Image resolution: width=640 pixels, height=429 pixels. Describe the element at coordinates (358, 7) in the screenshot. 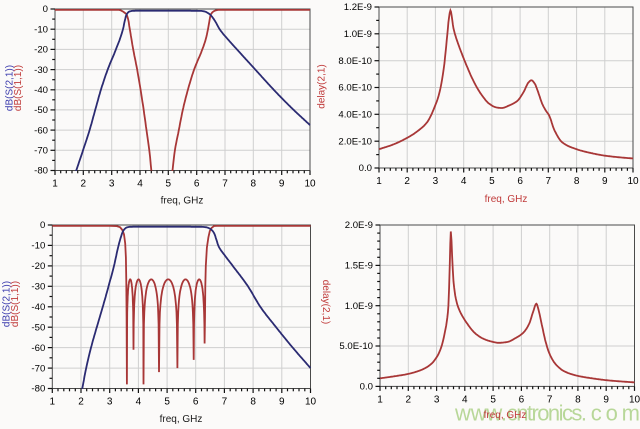

I see `svg-text: 1.2E-9` at that location.